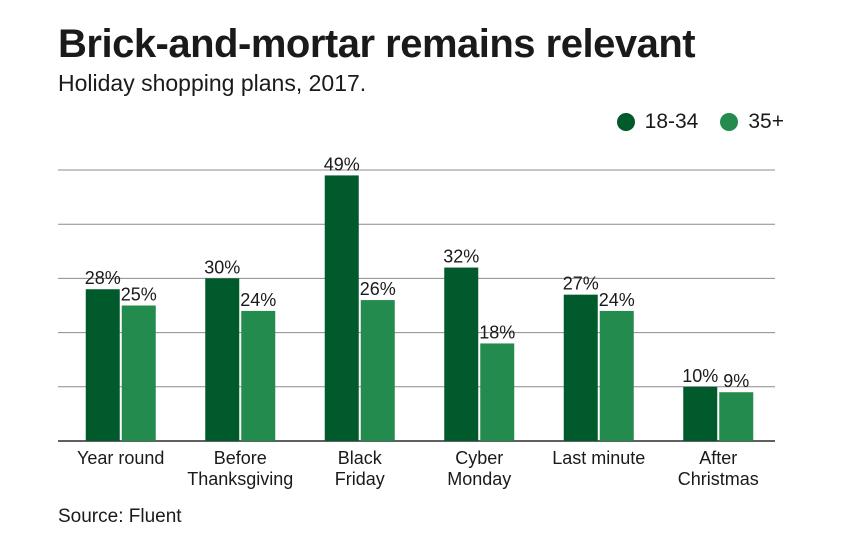  I want to click on data-label: 27%, so click(581, 284).